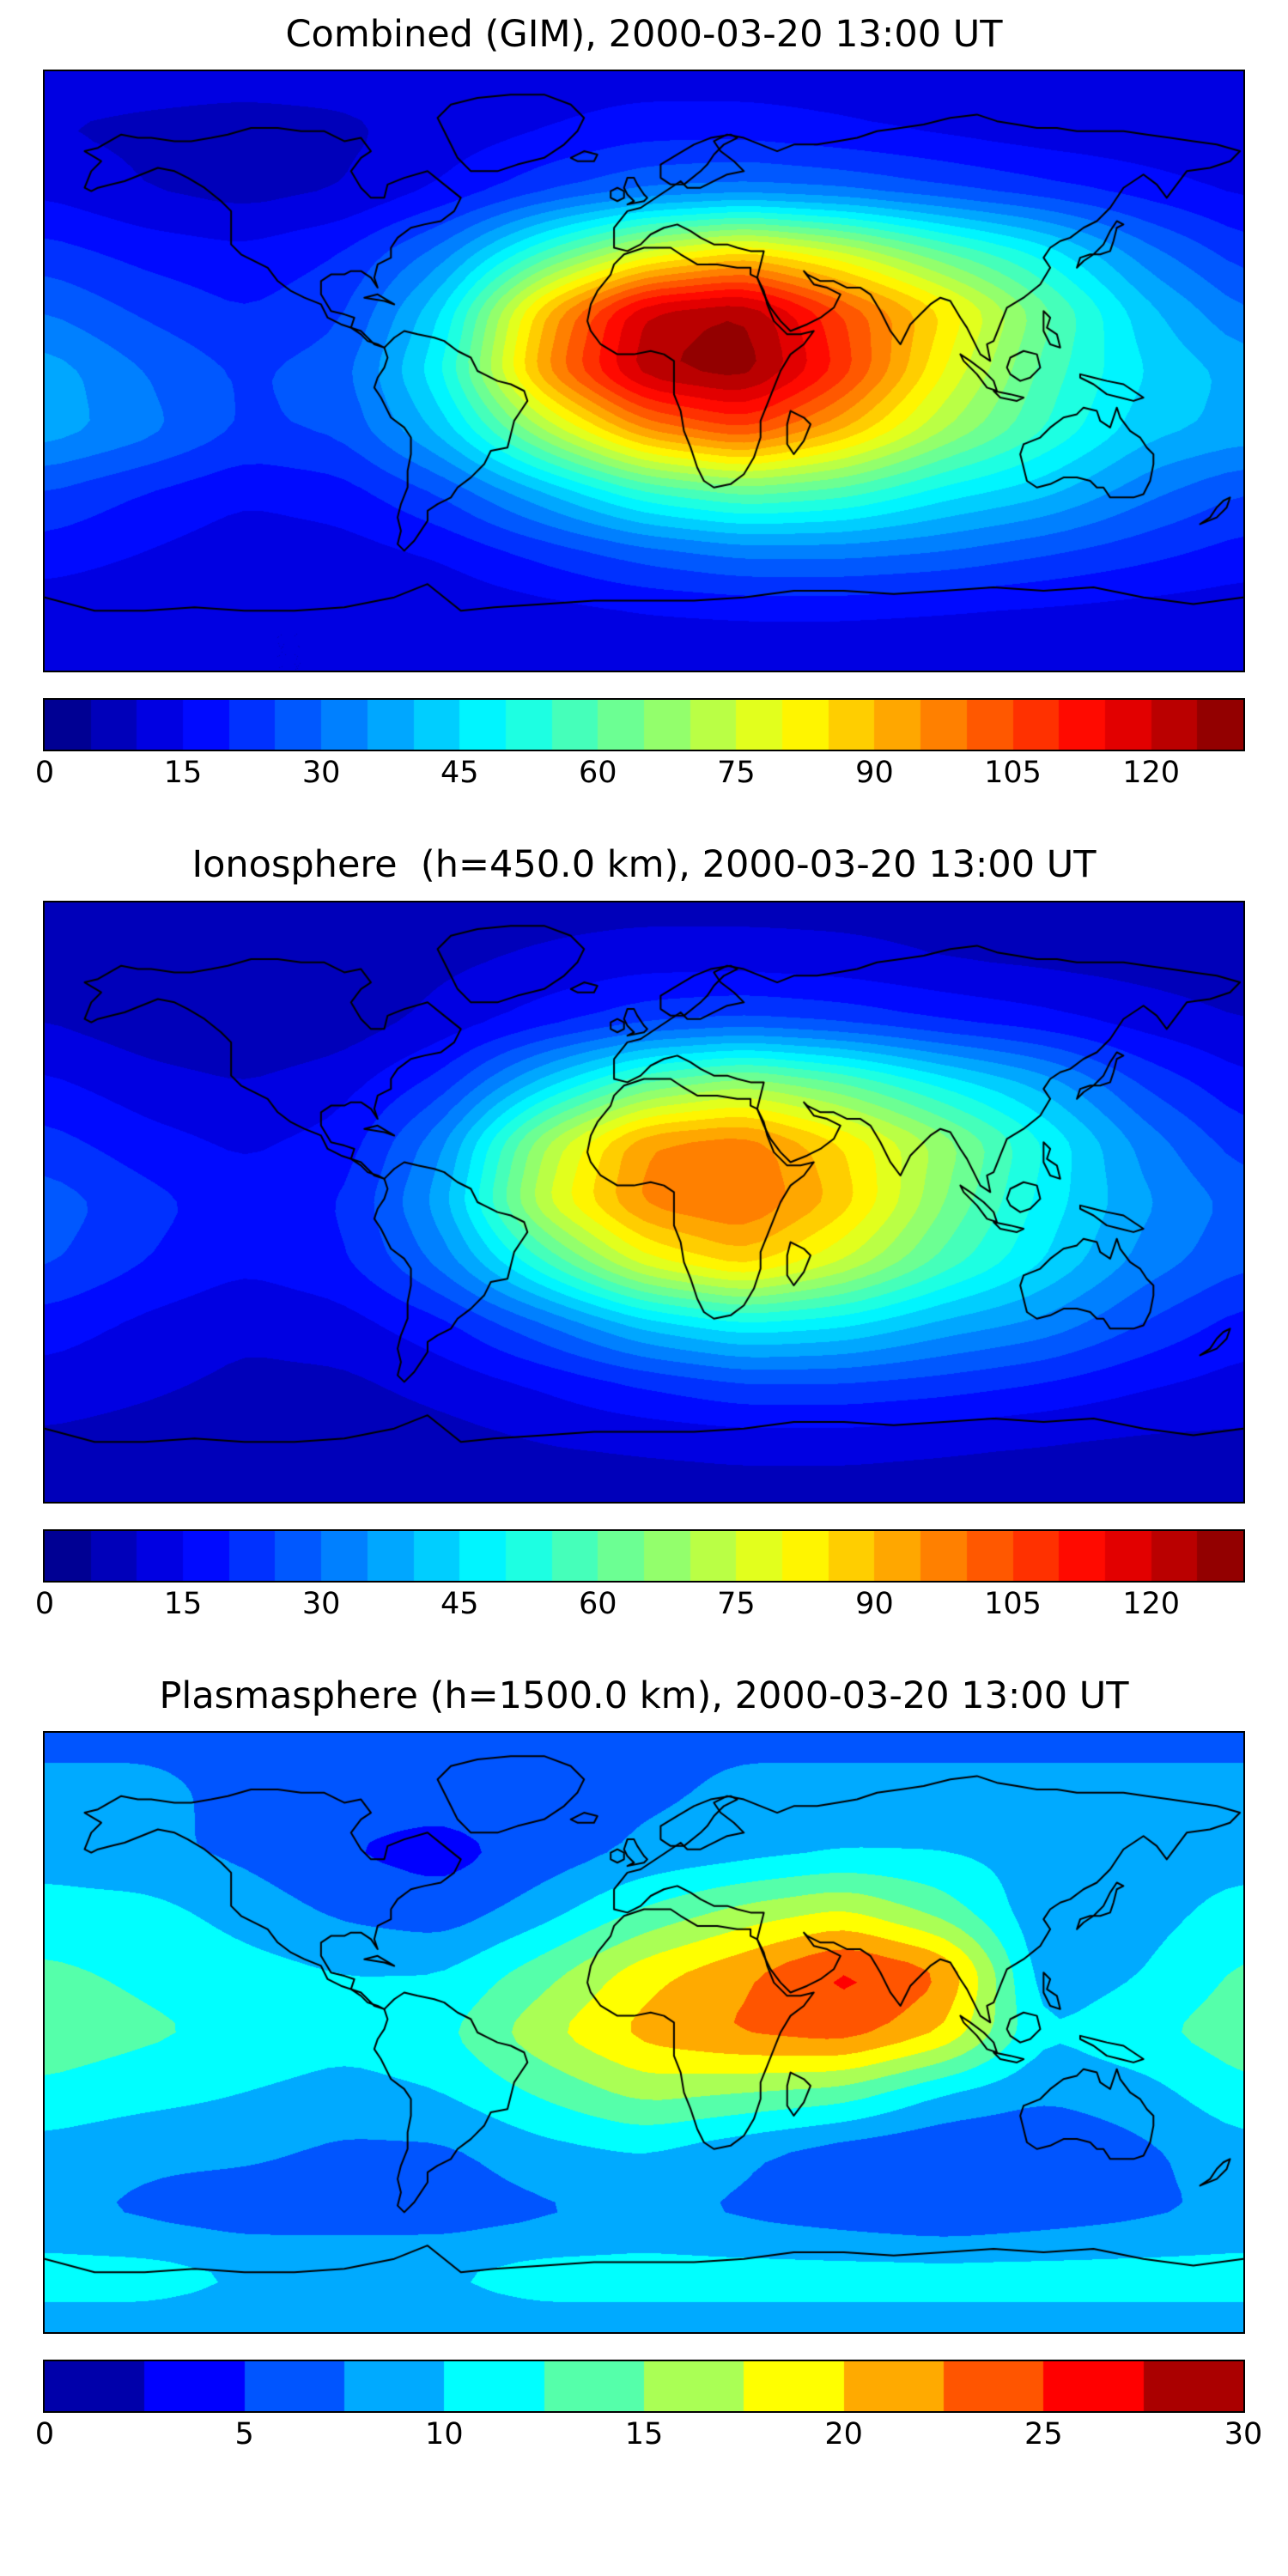 This screenshot has height=2576, width=1288. I want to click on panel-title-combined: Combined (GIM), 2000-03-20 13:00 UT, so click(644, 34).